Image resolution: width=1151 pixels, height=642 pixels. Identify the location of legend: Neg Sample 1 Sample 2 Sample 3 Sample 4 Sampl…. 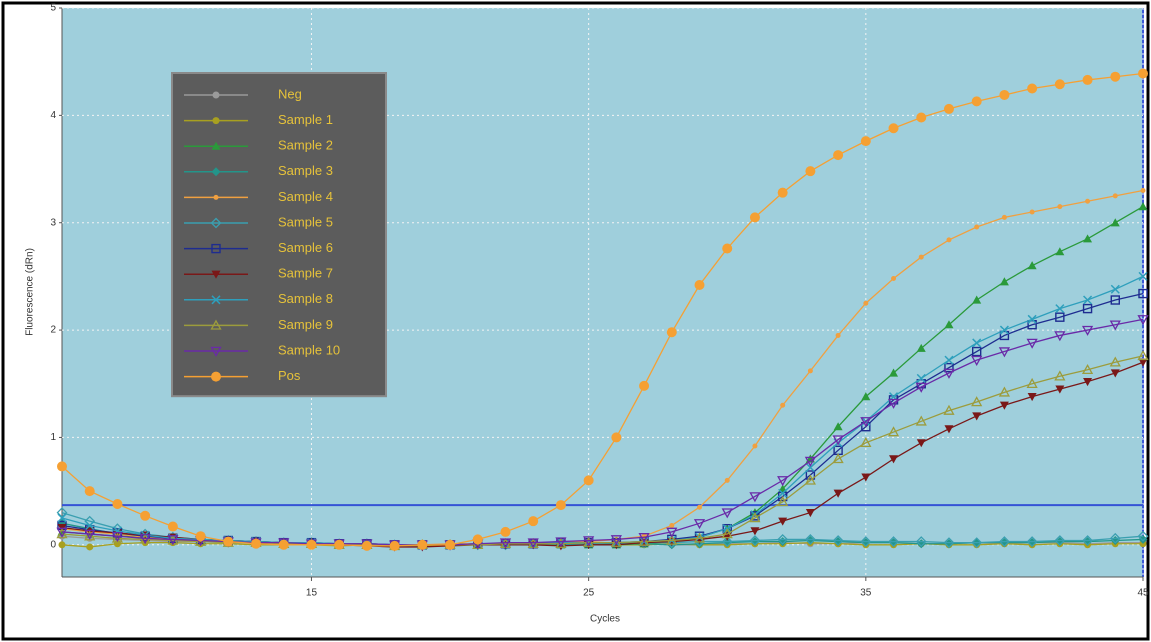
(279, 235).